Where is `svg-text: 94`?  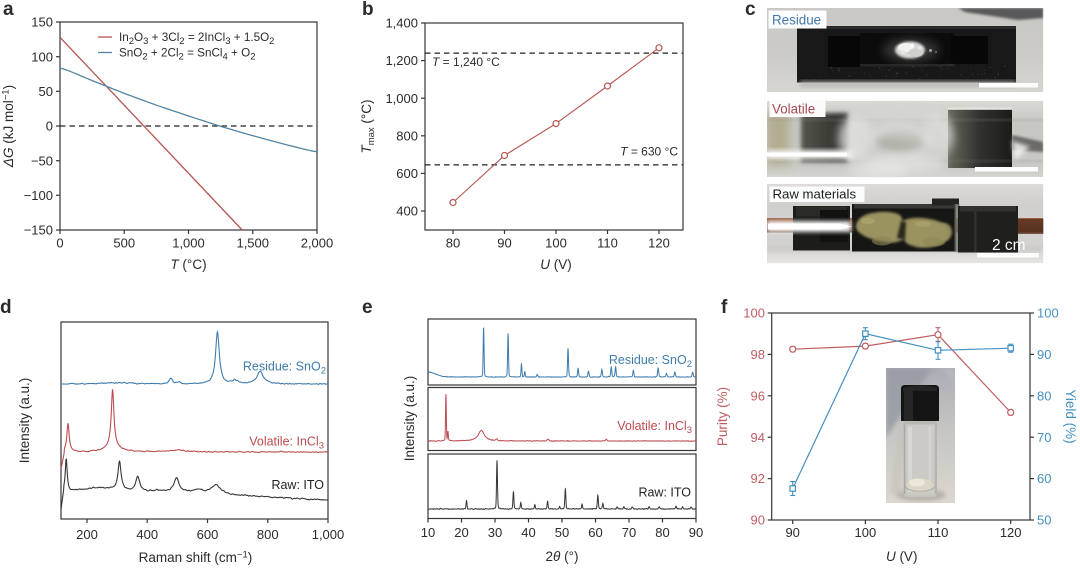 svg-text: 94 is located at coordinates (758, 437).